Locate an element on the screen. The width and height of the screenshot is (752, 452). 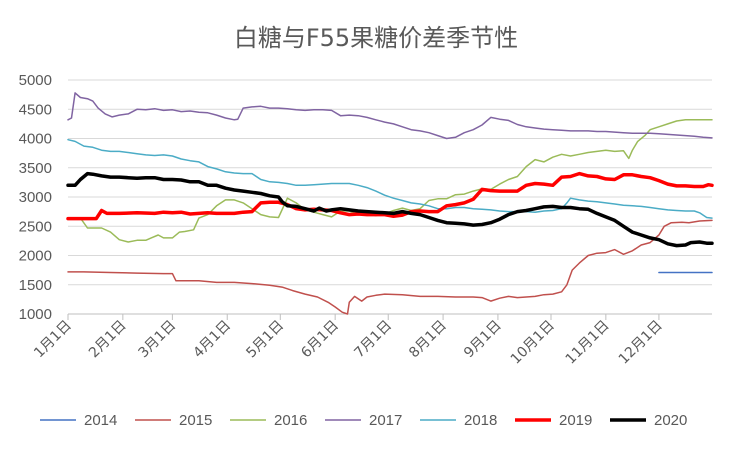
x-tick-label: 5月1日 is located at coordinates (265, 340).